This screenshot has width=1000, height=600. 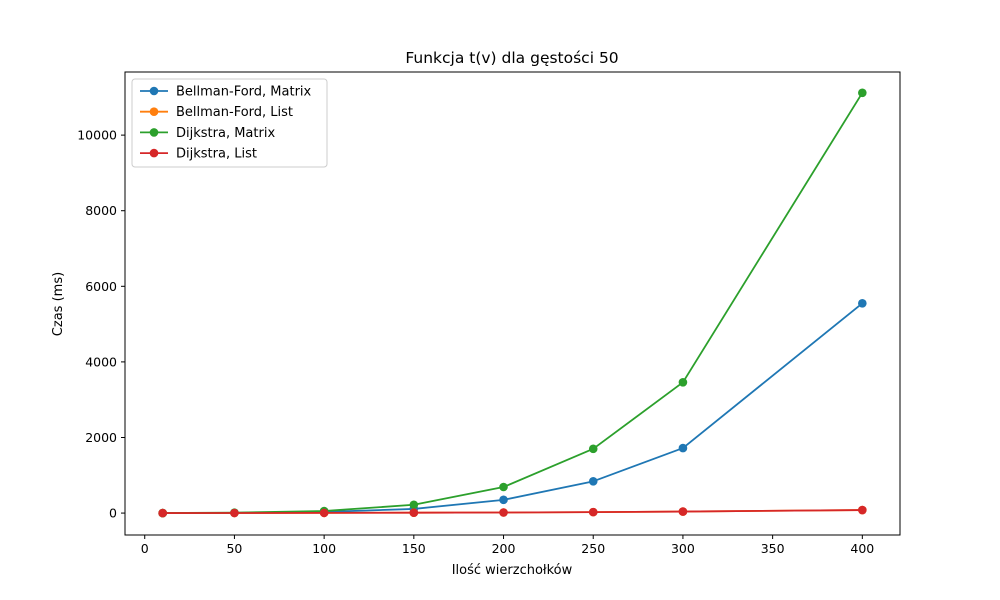 What do you see at coordinates (244, 92) in the screenshot?
I see `legend-label: Bellman-Ford, Matrix` at bounding box center [244, 92].